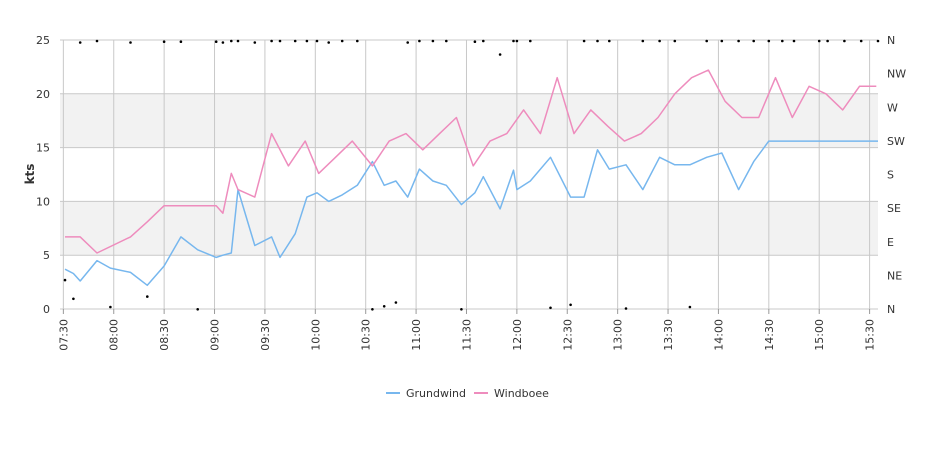 The width and height of the screenshot is (940, 454). What do you see at coordinates (521, 393) in the screenshot?
I see `legend-label-windboee: Windboee` at bounding box center [521, 393].